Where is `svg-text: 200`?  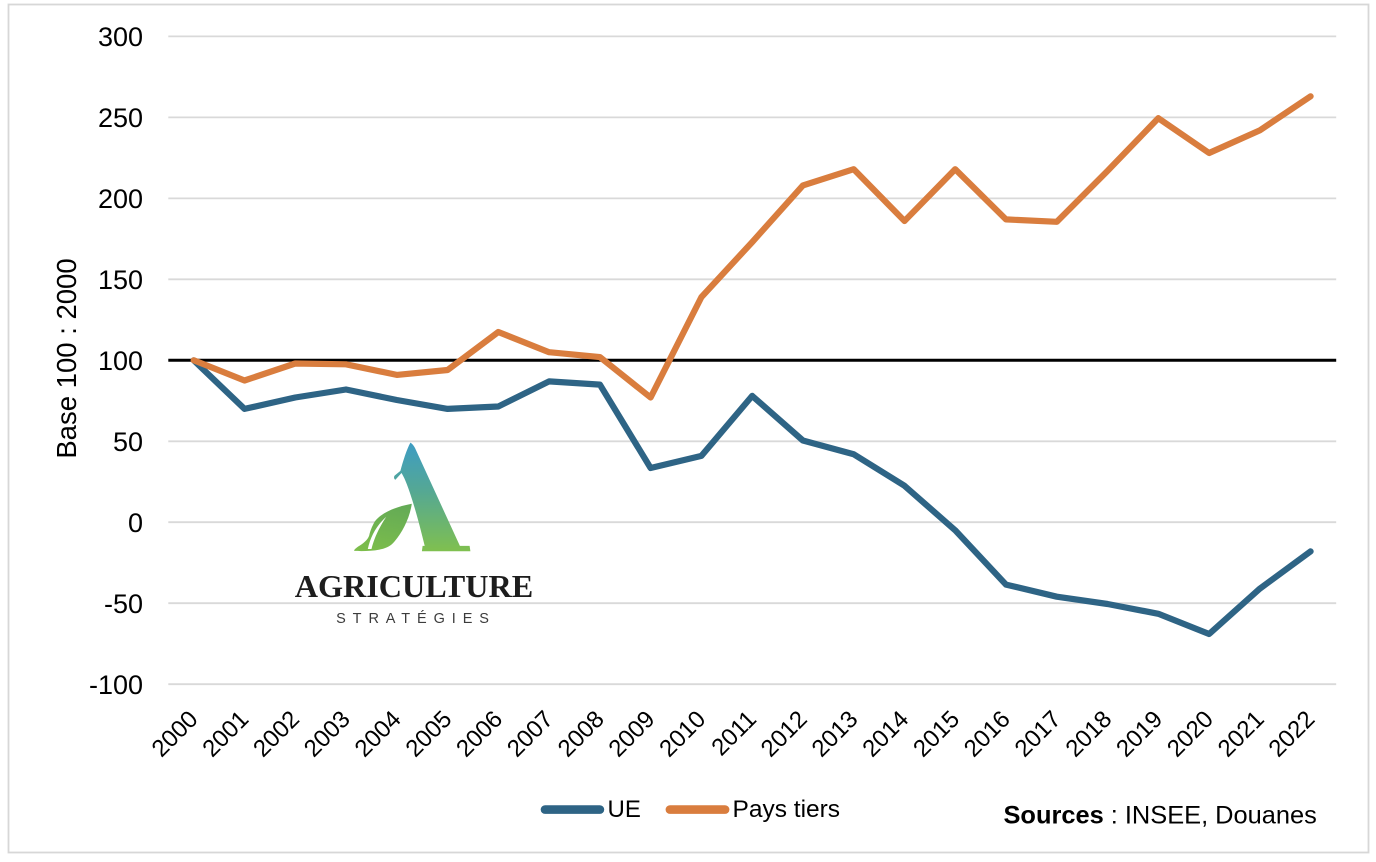 svg-text: 200 is located at coordinates (120, 199).